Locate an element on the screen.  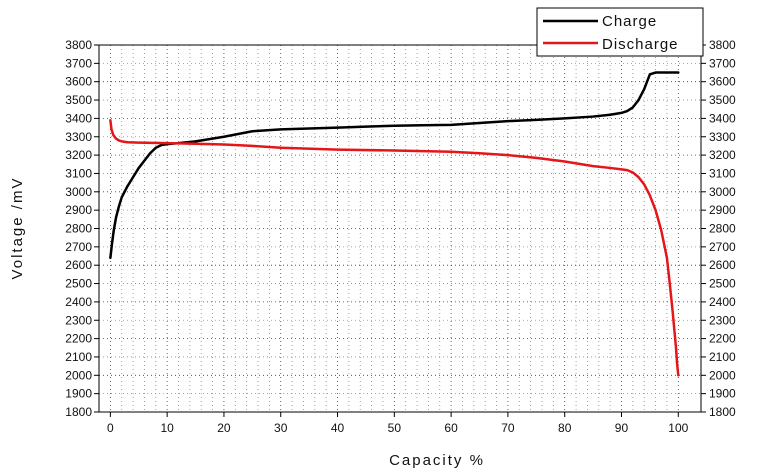
y-tick-label-right: 2600 is located at coordinates (722, 265).